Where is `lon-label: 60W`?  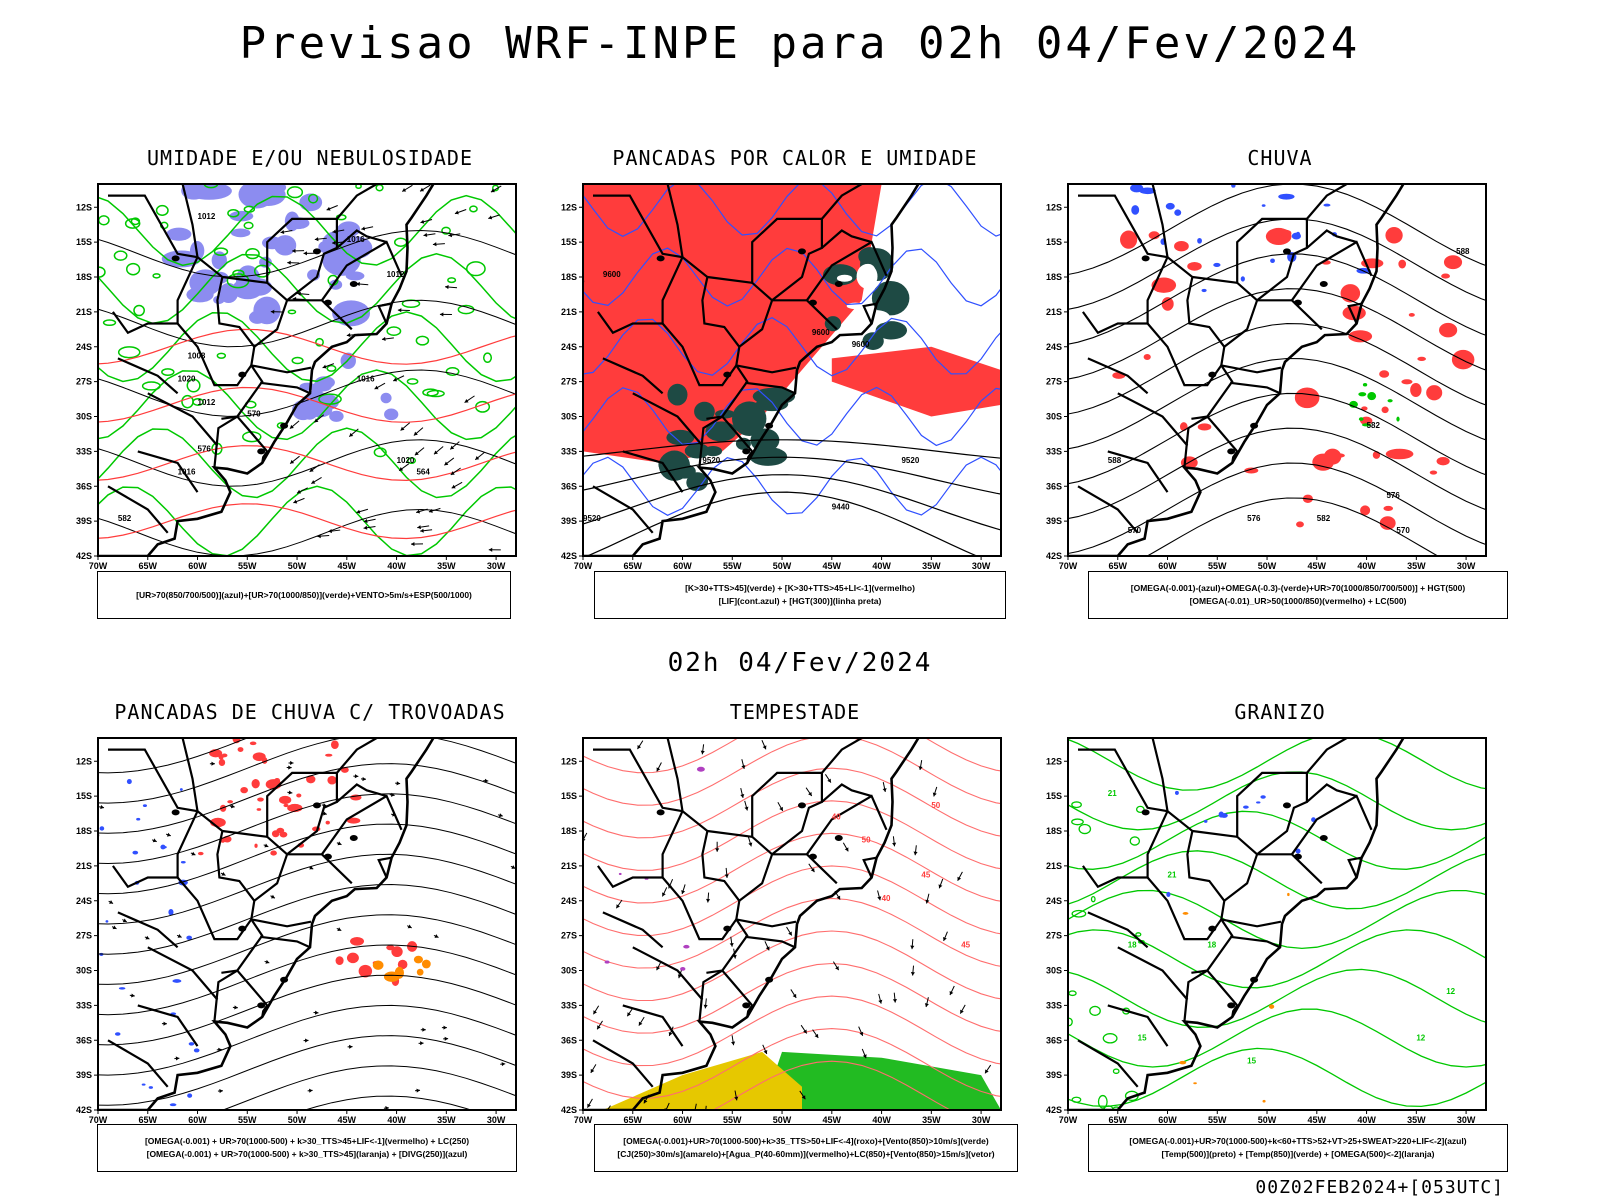 lon-label: 60W is located at coordinates (197, 1120).